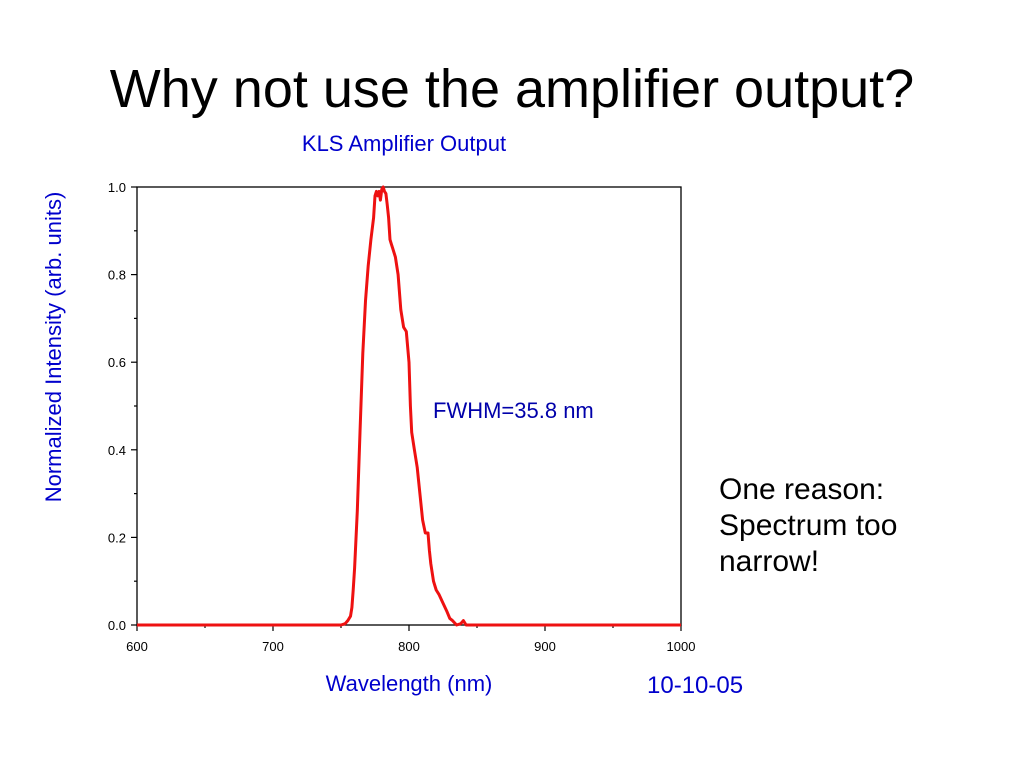 This screenshot has width=1024, height=768. I want to click on y-tick-label: 0.0, so click(117, 625).